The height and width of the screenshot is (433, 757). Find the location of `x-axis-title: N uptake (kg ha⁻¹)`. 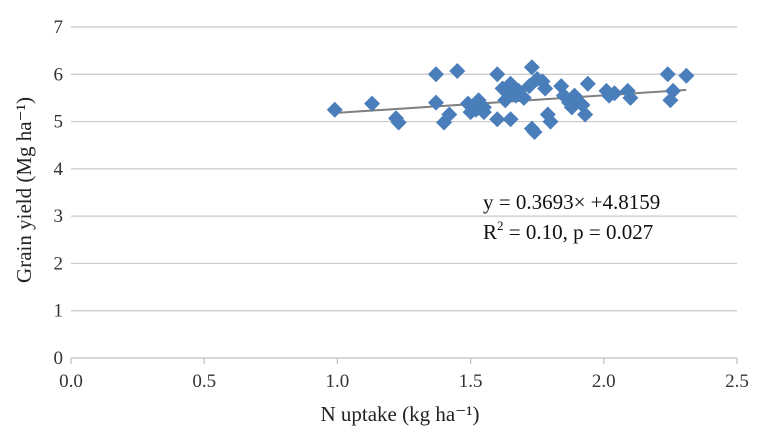

x-axis-title: N uptake (kg ha⁻¹) is located at coordinates (399, 414).